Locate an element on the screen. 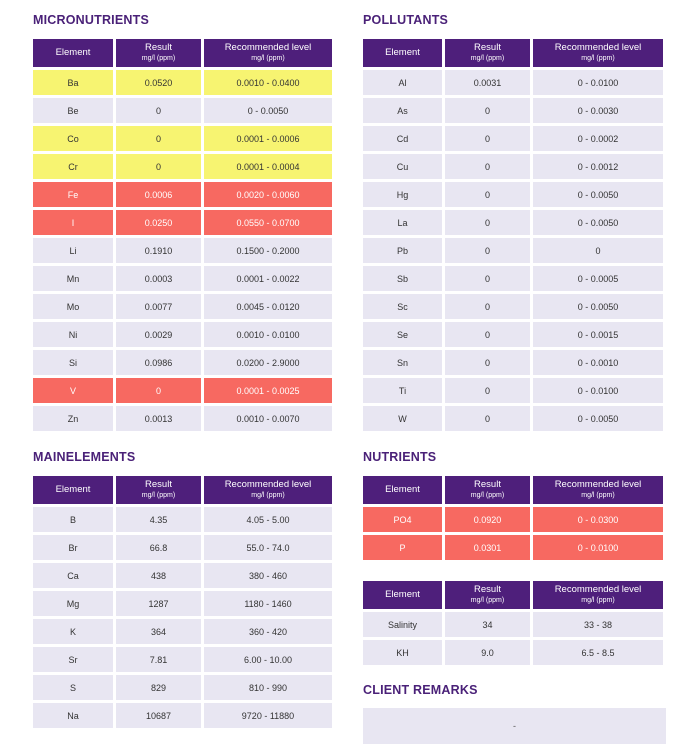 The image size is (696, 750). recommended-cell: 0.0010 - 0.0400 is located at coordinates (268, 82).